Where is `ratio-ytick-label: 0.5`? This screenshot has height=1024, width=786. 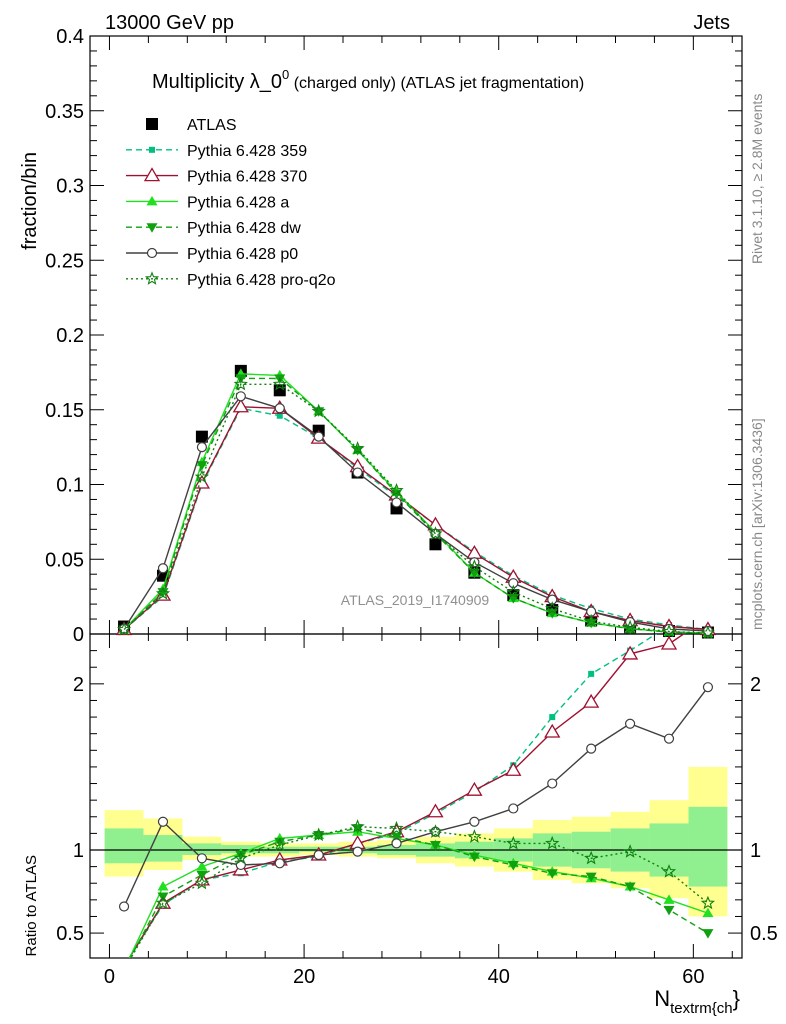 ratio-ytick-label: 0.5 is located at coordinates (70, 934).